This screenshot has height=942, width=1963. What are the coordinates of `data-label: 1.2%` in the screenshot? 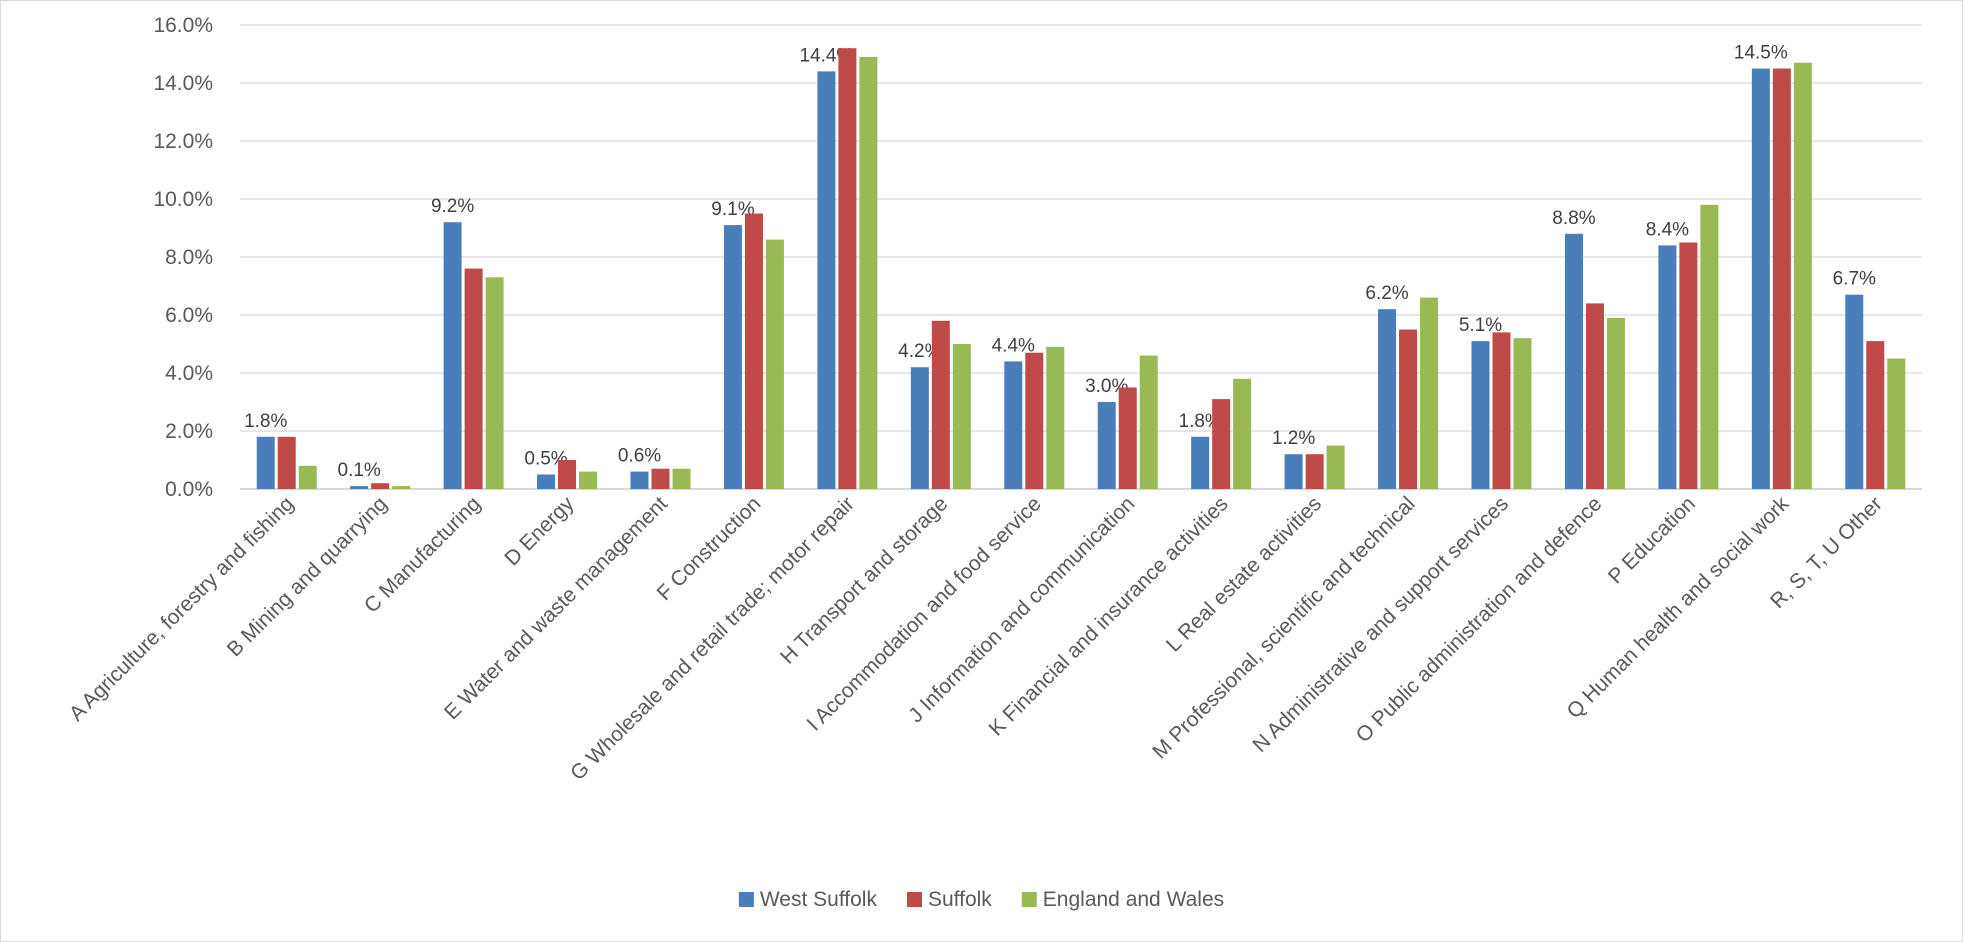 It's located at (1293, 438).